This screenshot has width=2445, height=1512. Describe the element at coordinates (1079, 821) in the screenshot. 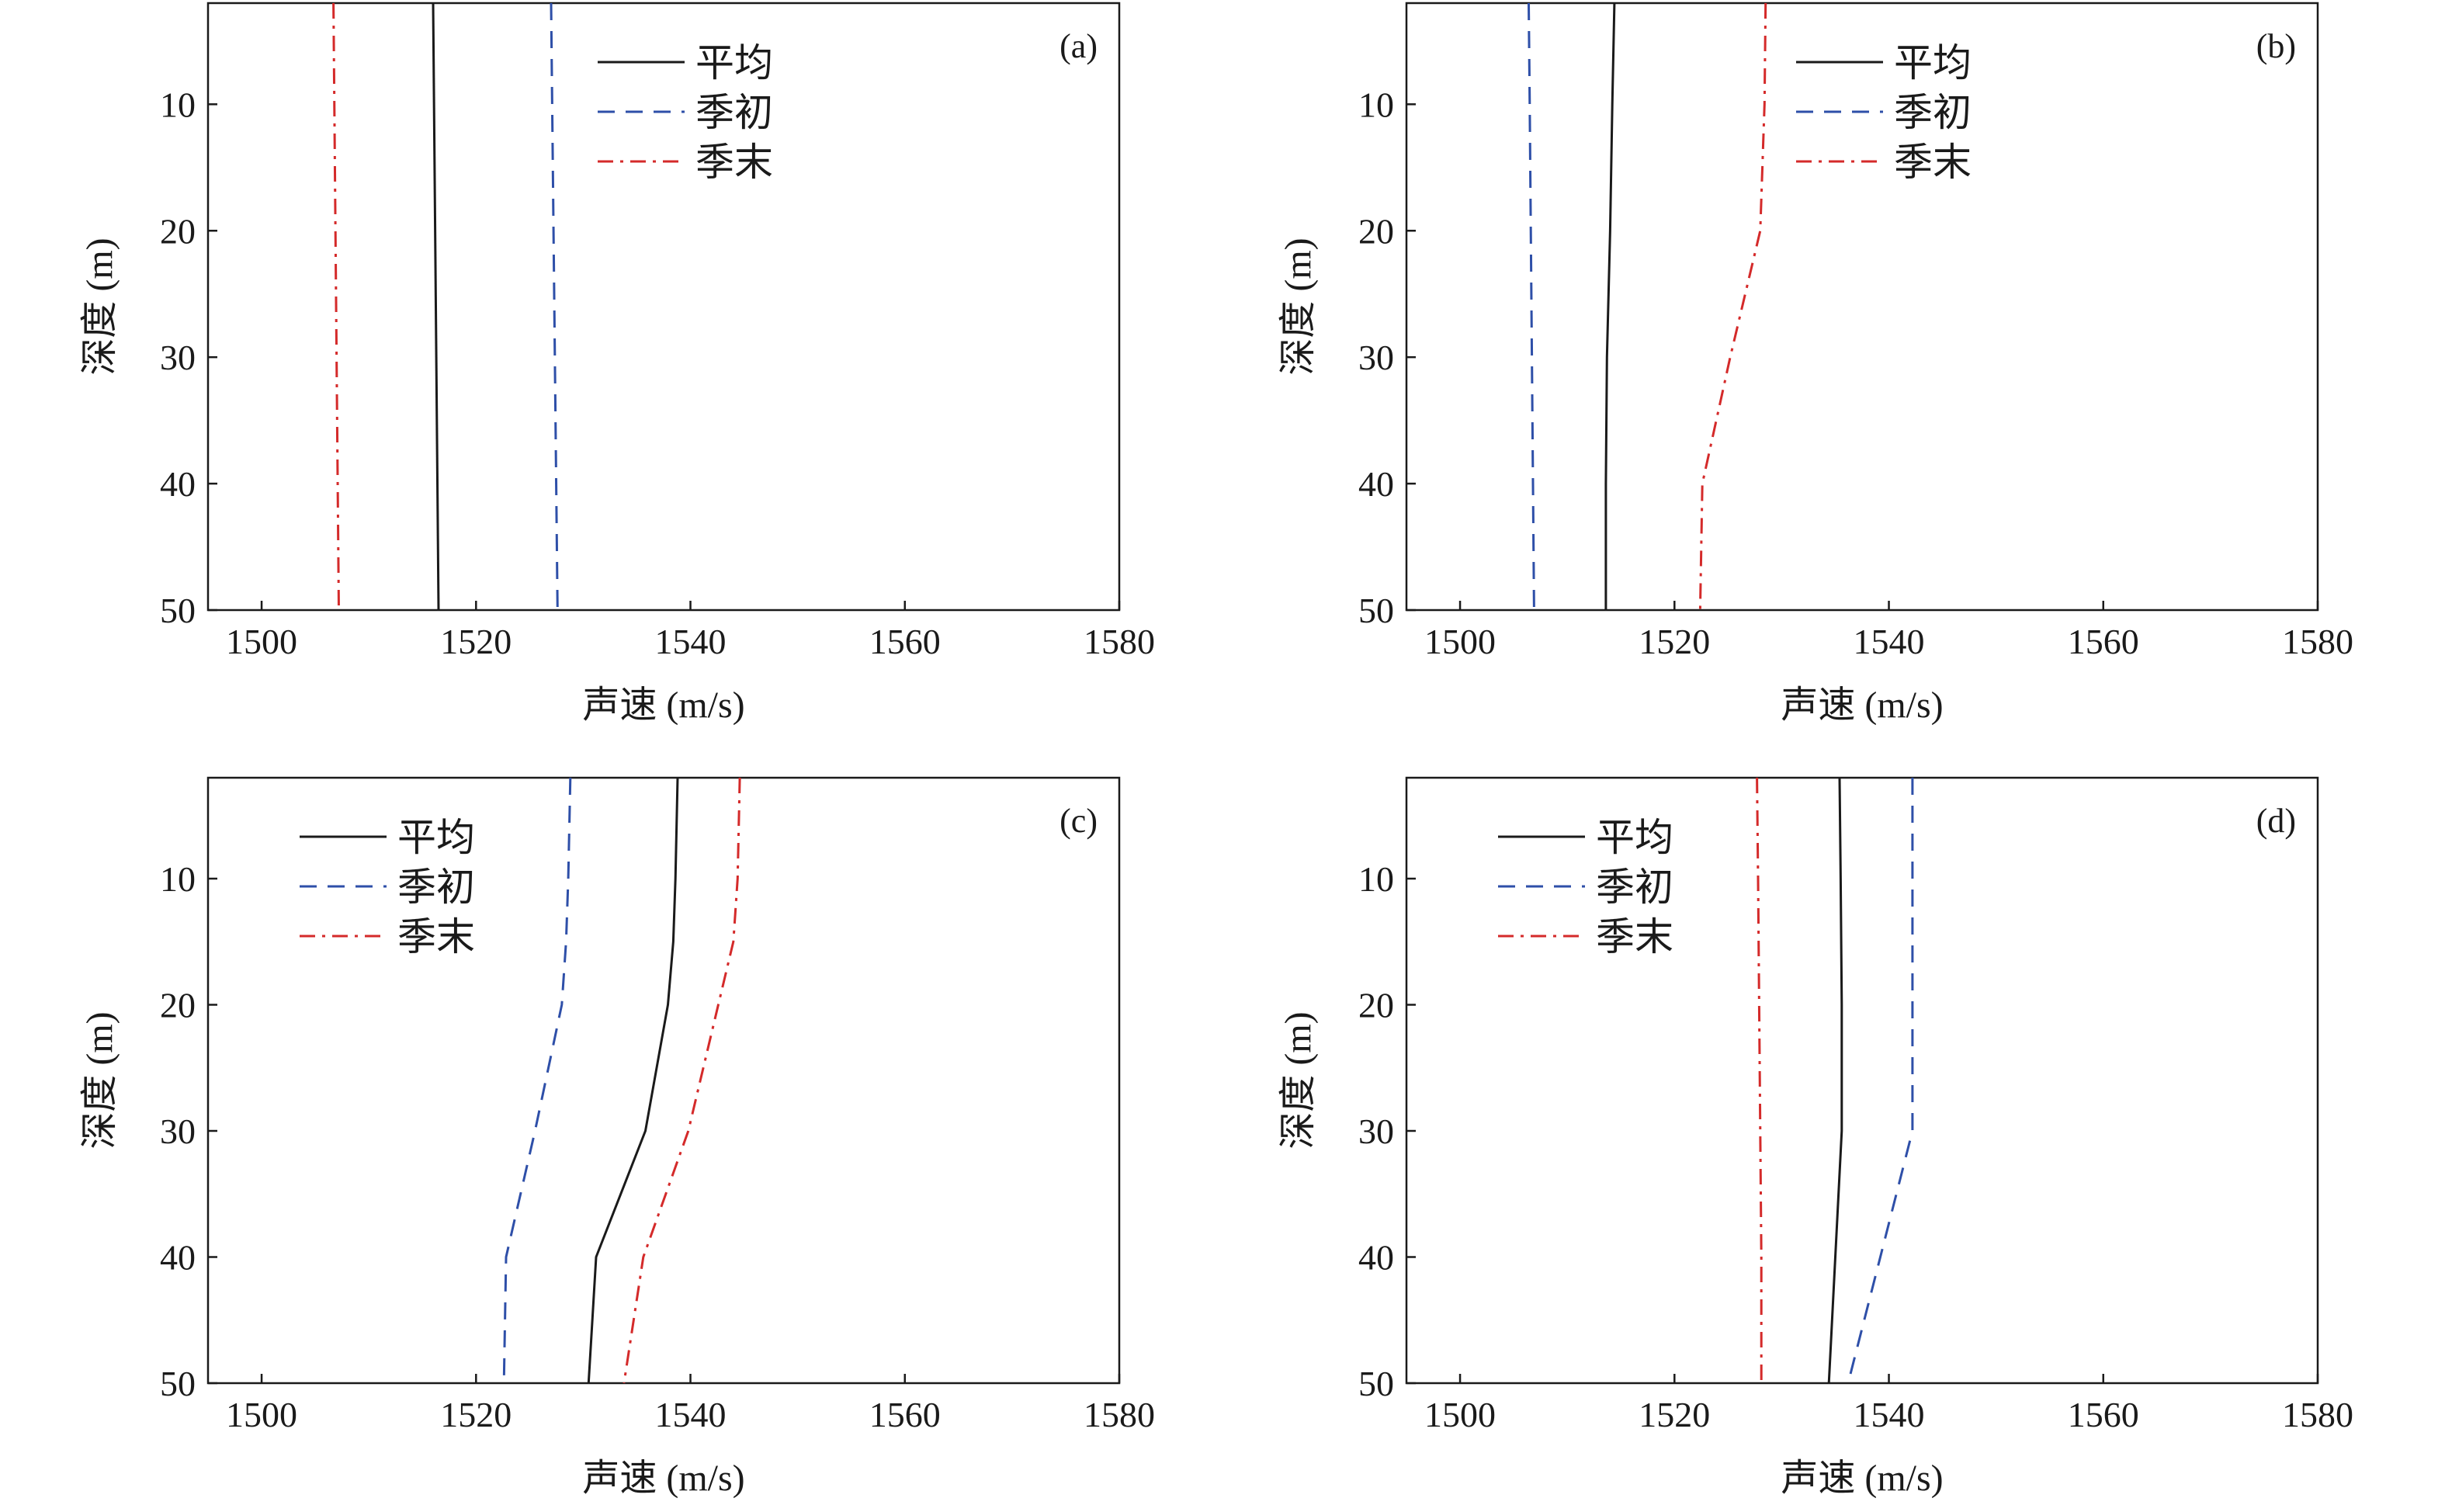

I see `panel-label: (c)` at that location.